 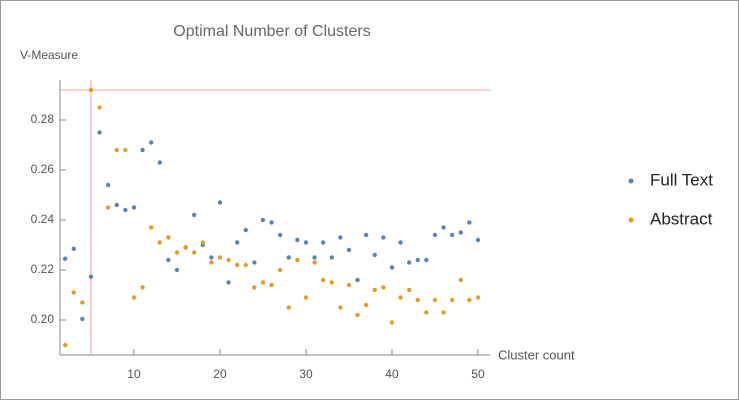 I want to click on chart-title: Optimal Number of Clusters, so click(x=271, y=31).